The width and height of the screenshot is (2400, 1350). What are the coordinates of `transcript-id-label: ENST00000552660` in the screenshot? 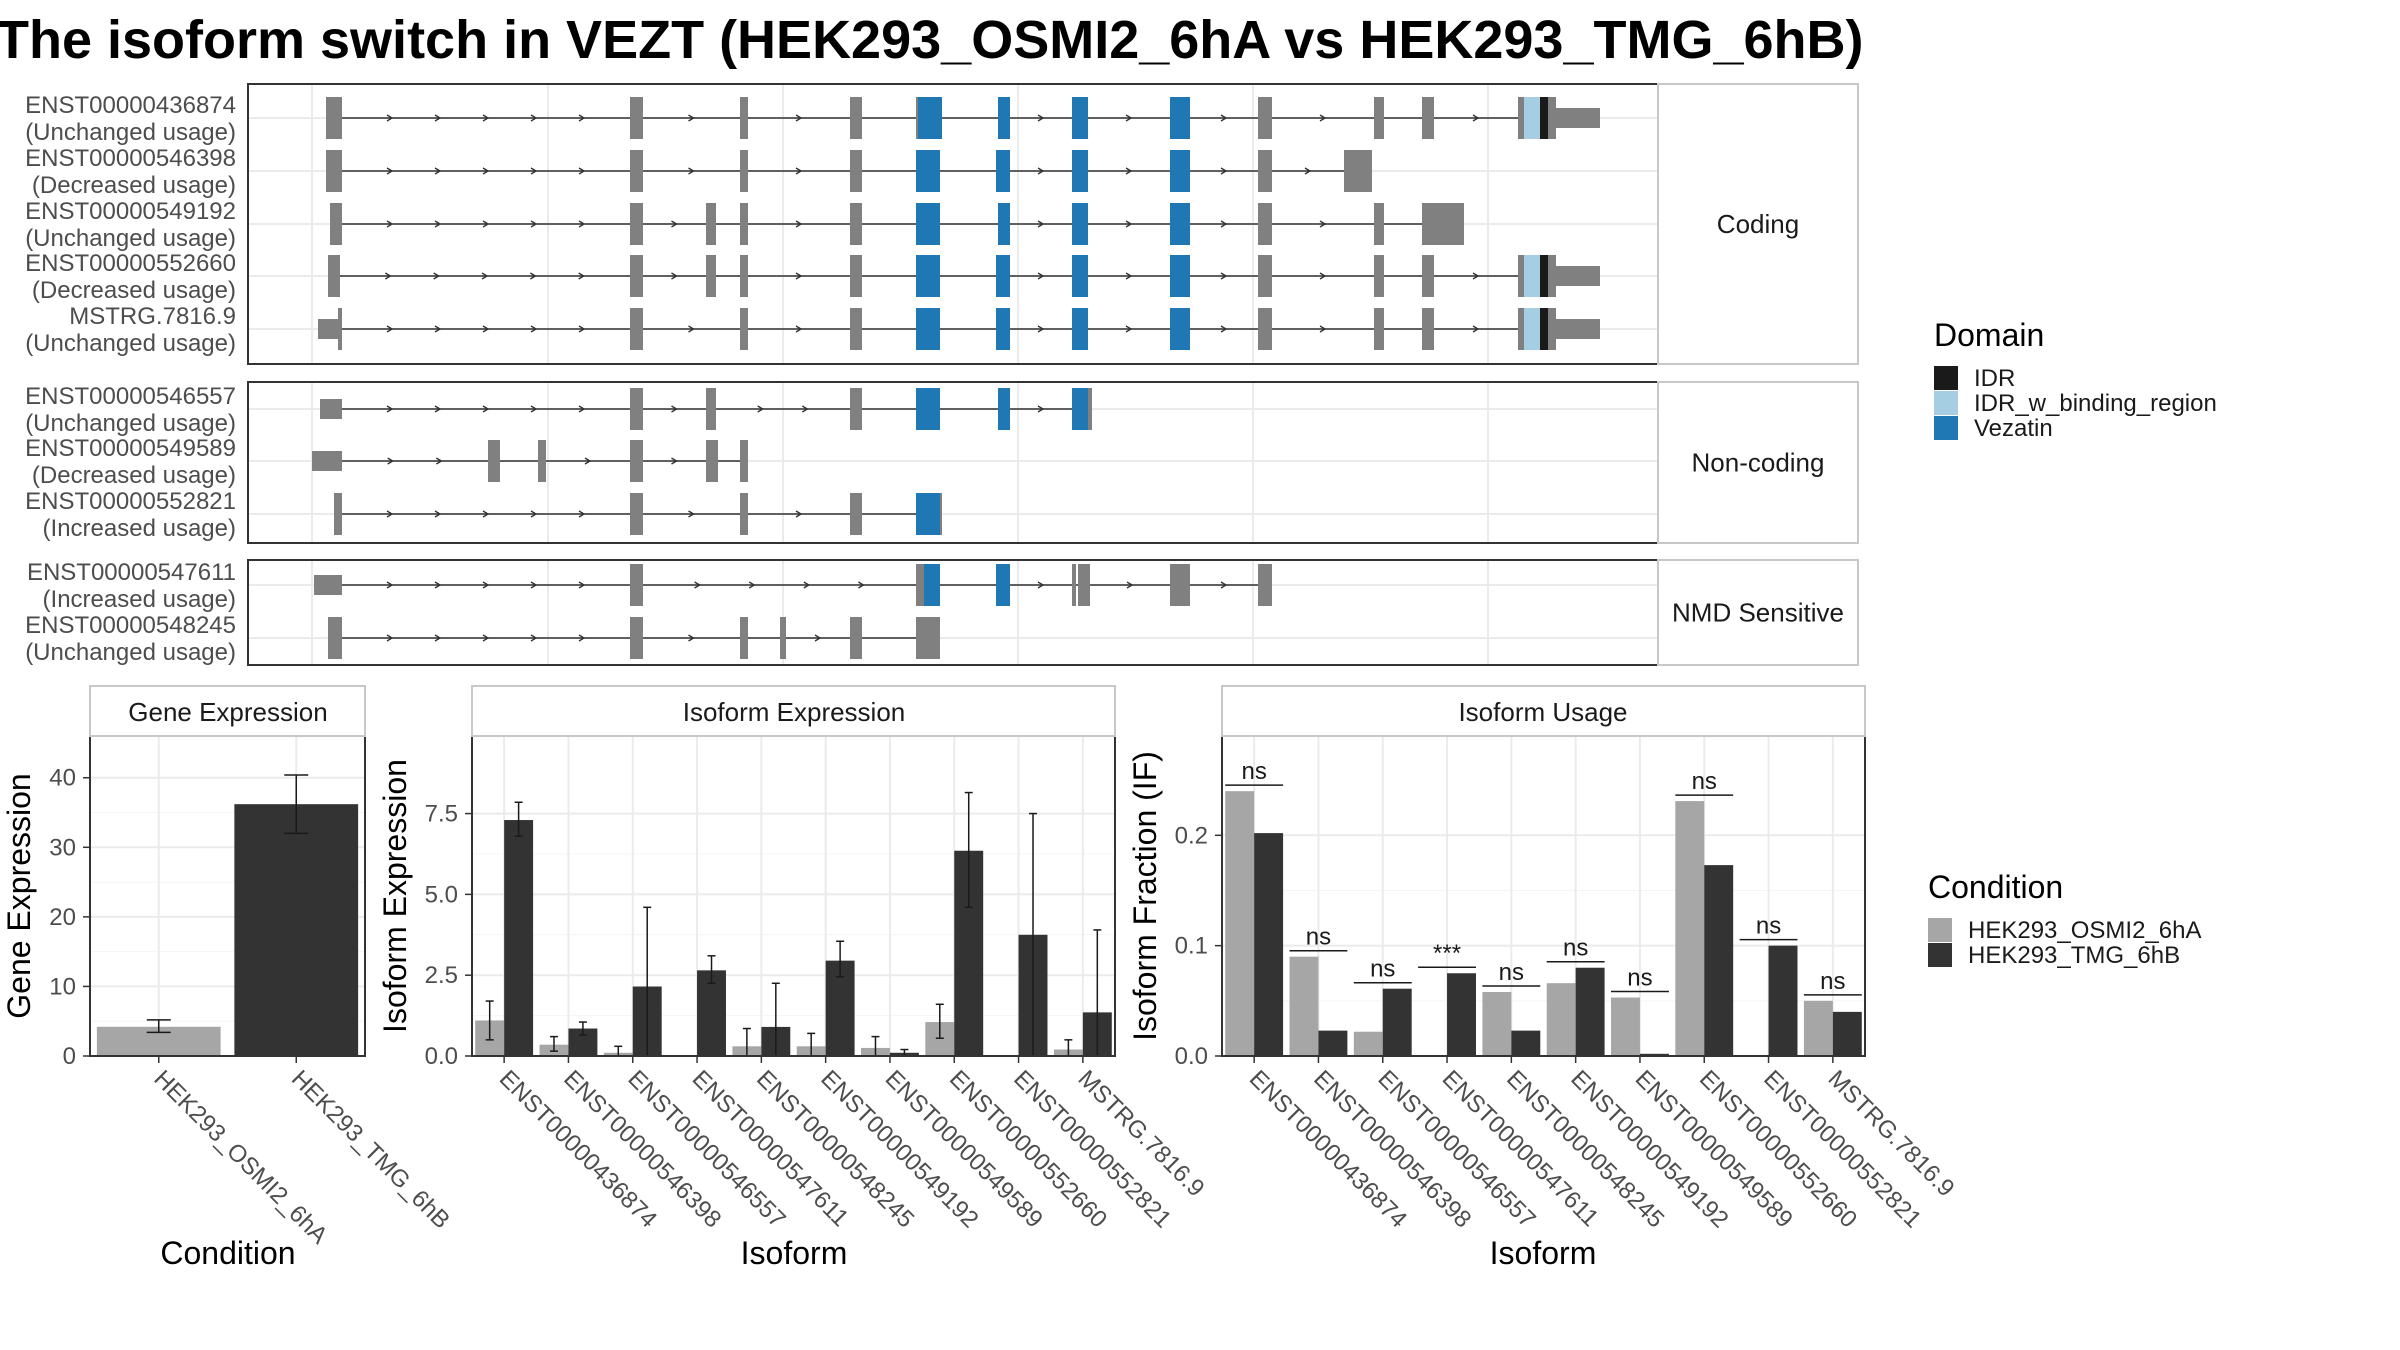 It's located at (130, 263).